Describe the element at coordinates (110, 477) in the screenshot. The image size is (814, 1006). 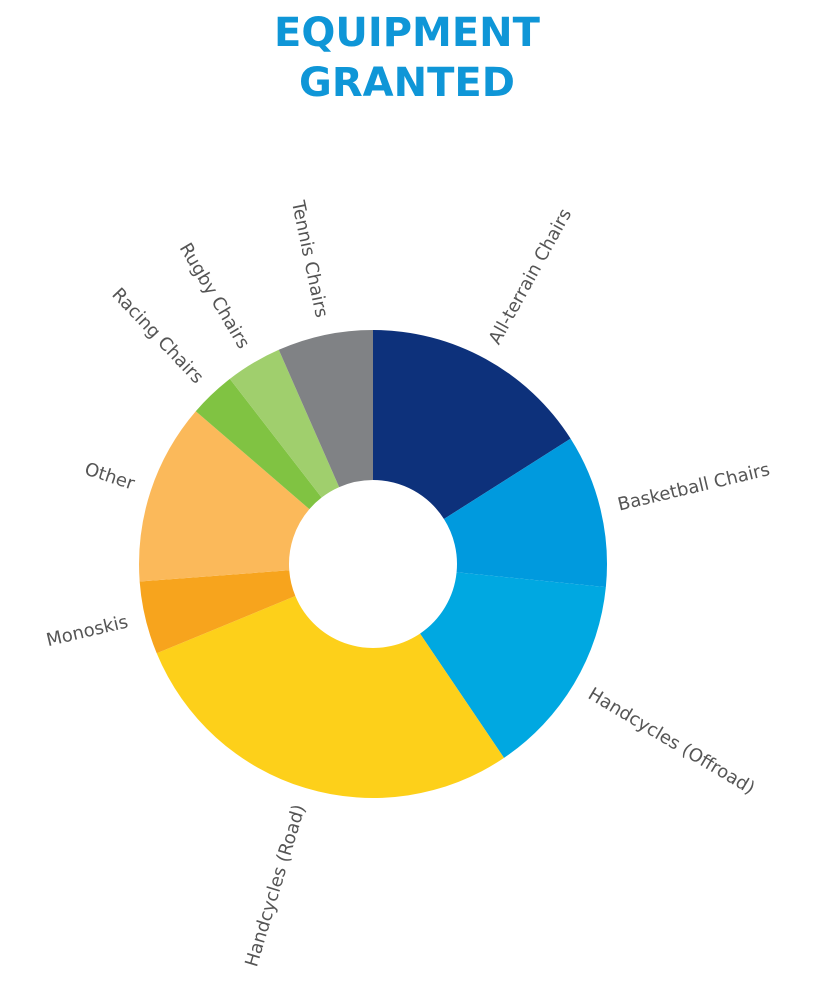
I see `label-other: Other` at that location.